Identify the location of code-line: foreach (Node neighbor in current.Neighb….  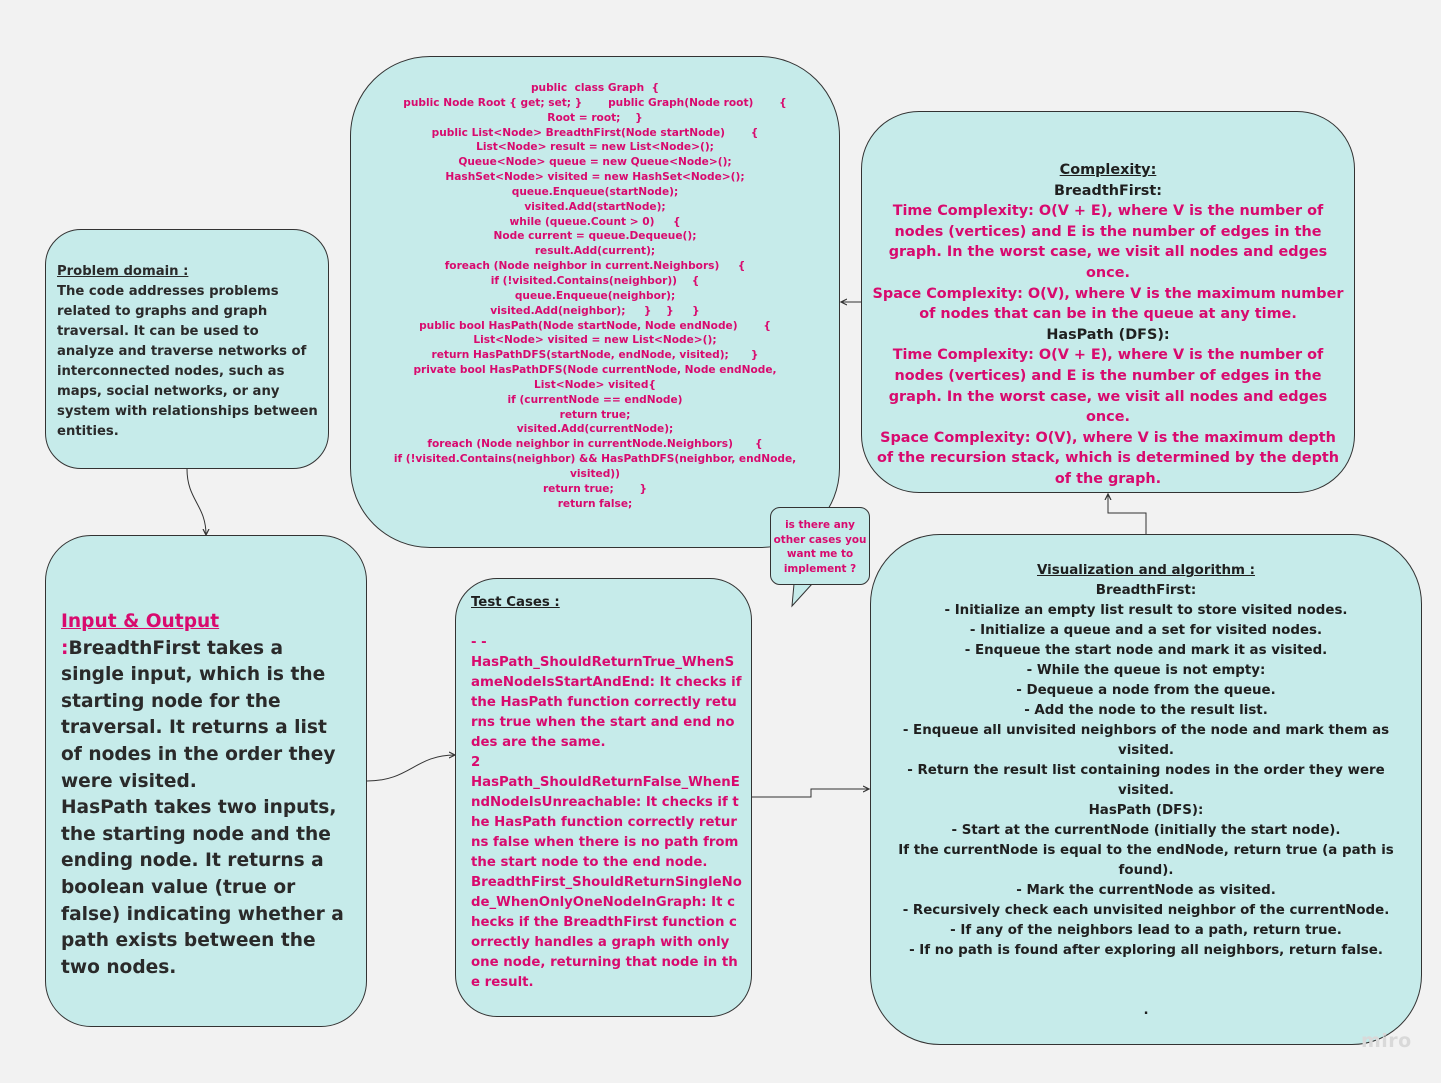
(595, 266).